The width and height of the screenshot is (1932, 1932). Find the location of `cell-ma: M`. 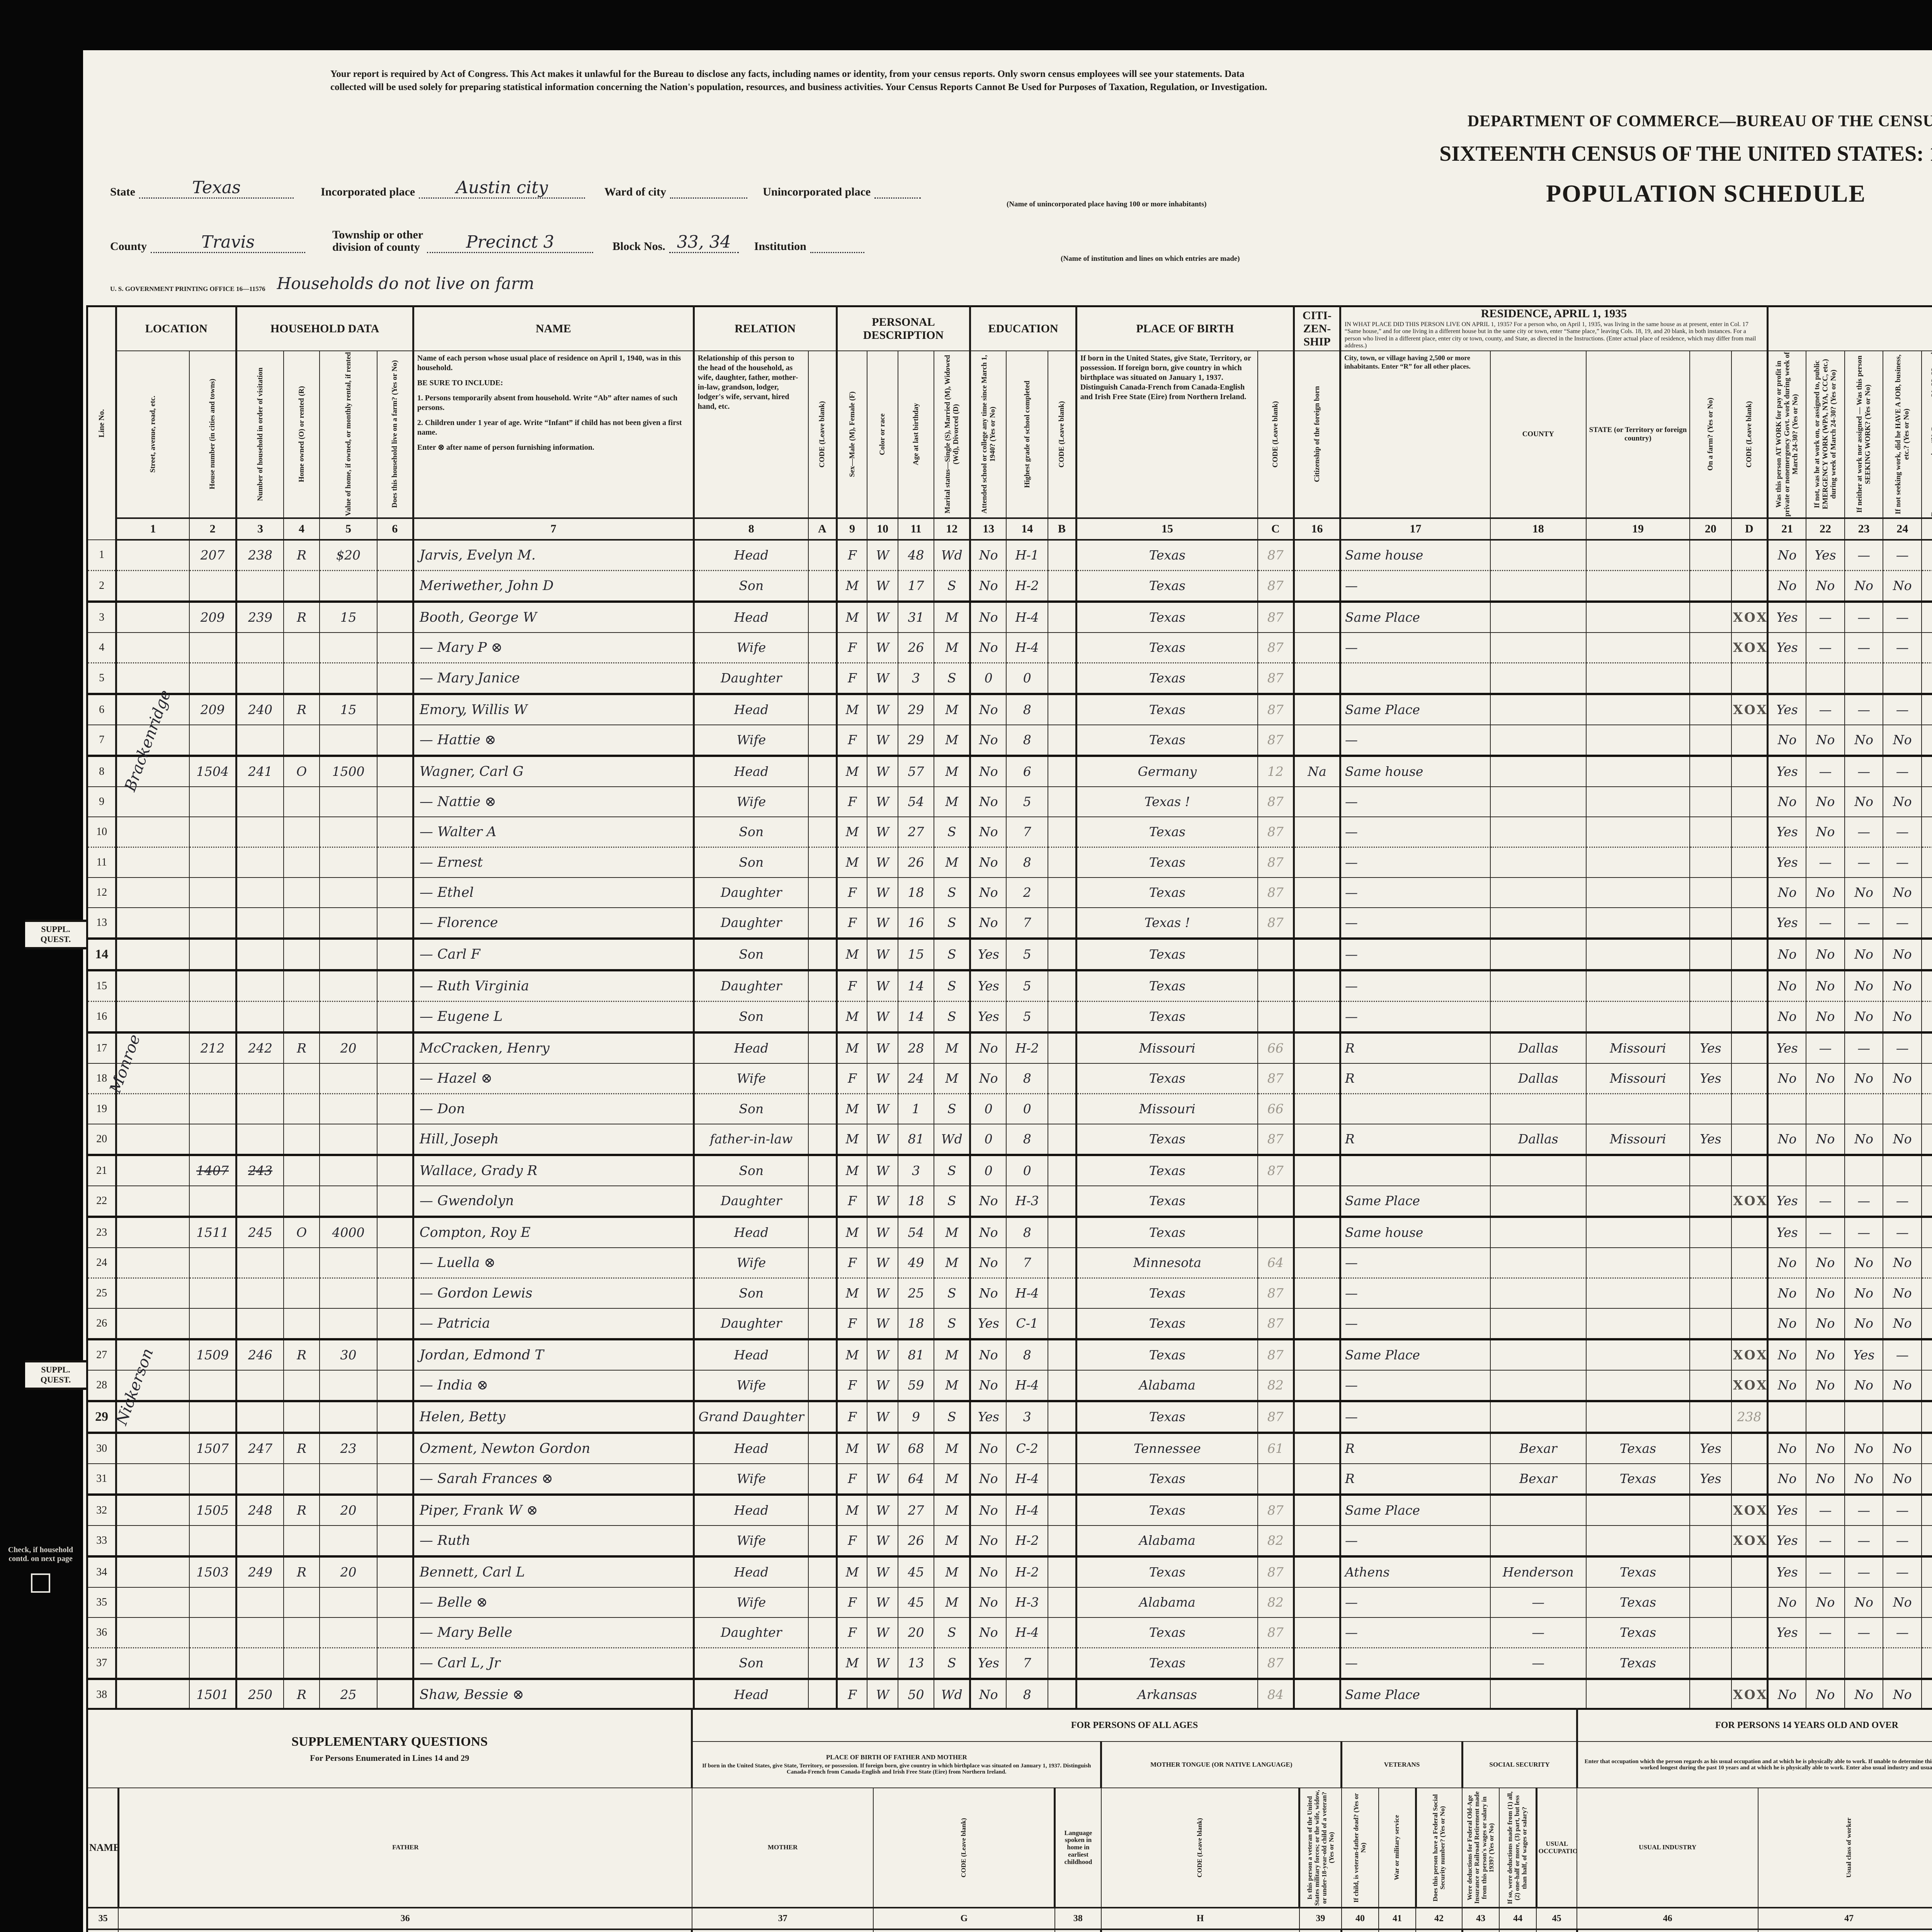

cell-ma: M is located at coordinates (953, 1479).